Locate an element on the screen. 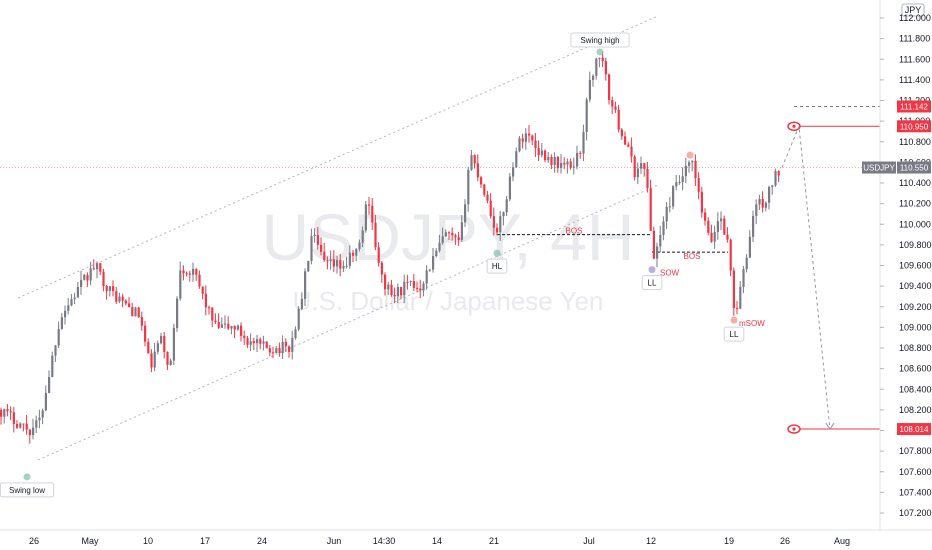 The height and width of the screenshot is (550, 932). price-tick-label: 107.200 is located at coordinates (915, 513).